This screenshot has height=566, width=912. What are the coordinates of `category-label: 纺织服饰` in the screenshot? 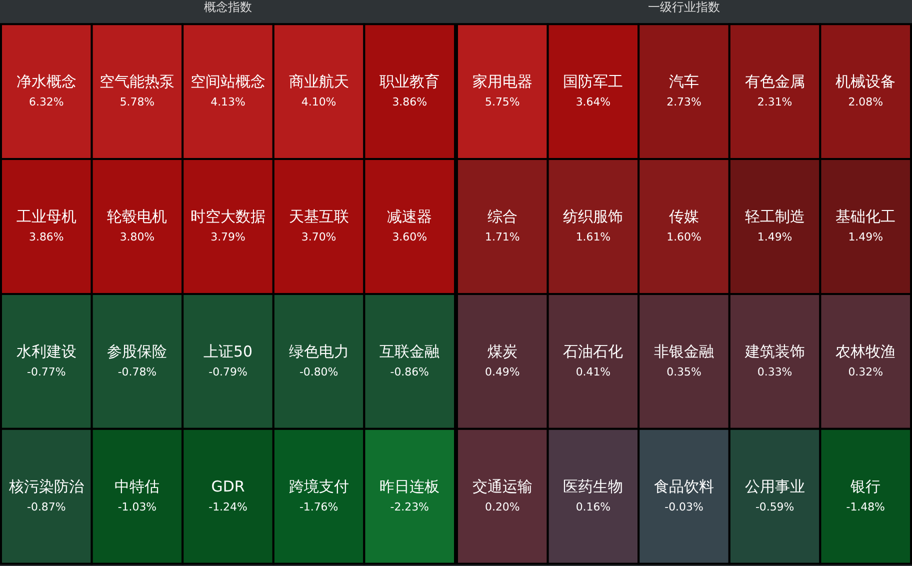 It's located at (593, 217).